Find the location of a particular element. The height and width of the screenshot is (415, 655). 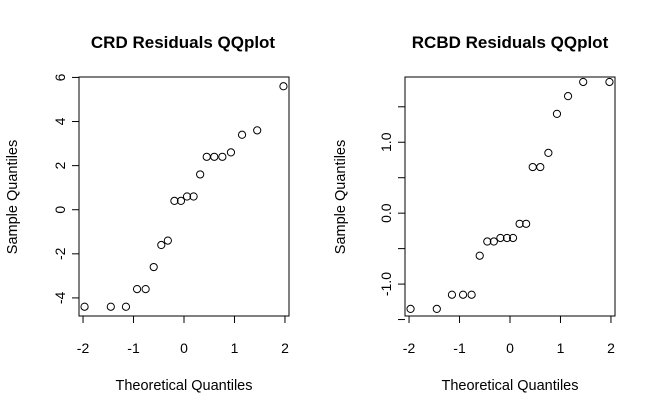

y-tick-label: 6 is located at coordinates (60, 77).